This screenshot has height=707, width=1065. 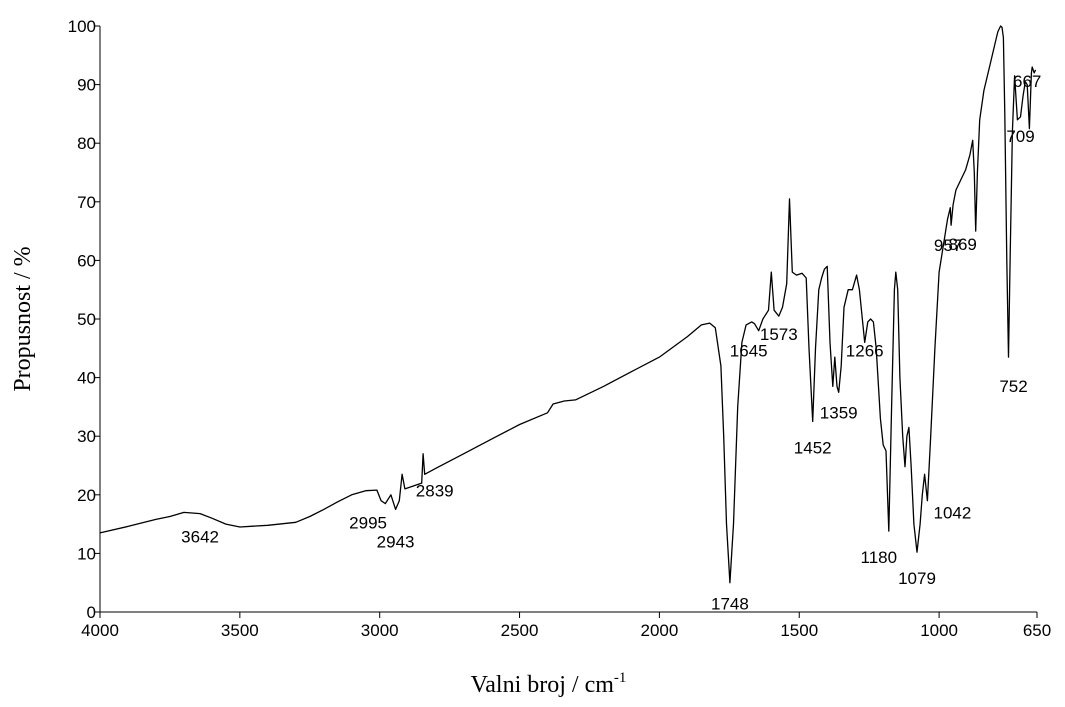 What do you see at coordinates (865, 350) in the screenshot?
I see `peak-label: 1266` at bounding box center [865, 350].